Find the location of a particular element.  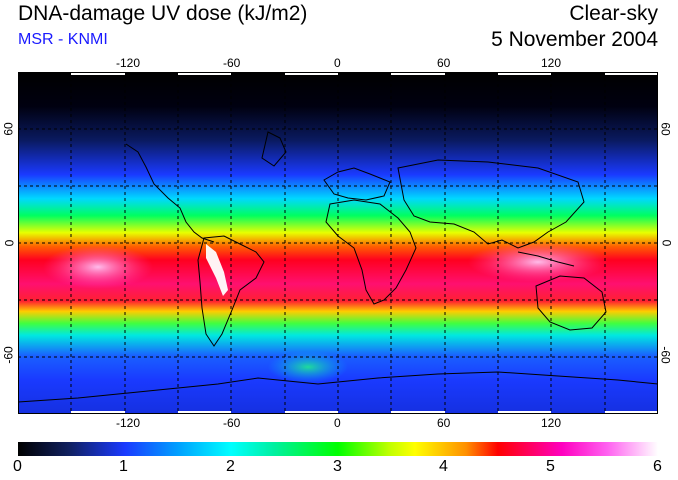

colorbar-label-2: 2 is located at coordinates (230, 466).